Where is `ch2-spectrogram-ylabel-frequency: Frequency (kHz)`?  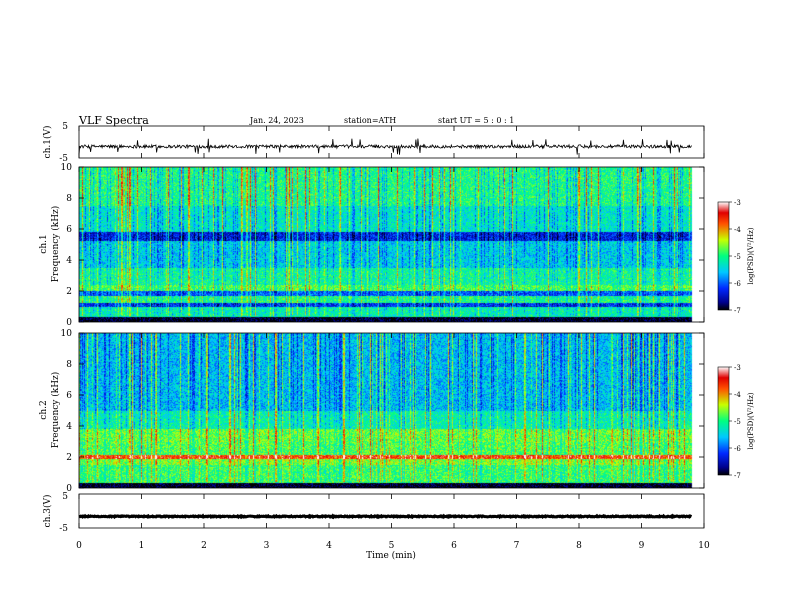 ch2-spectrogram-ylabel-frequency: Frequency (kHz) is located at coordinates (55, 410).